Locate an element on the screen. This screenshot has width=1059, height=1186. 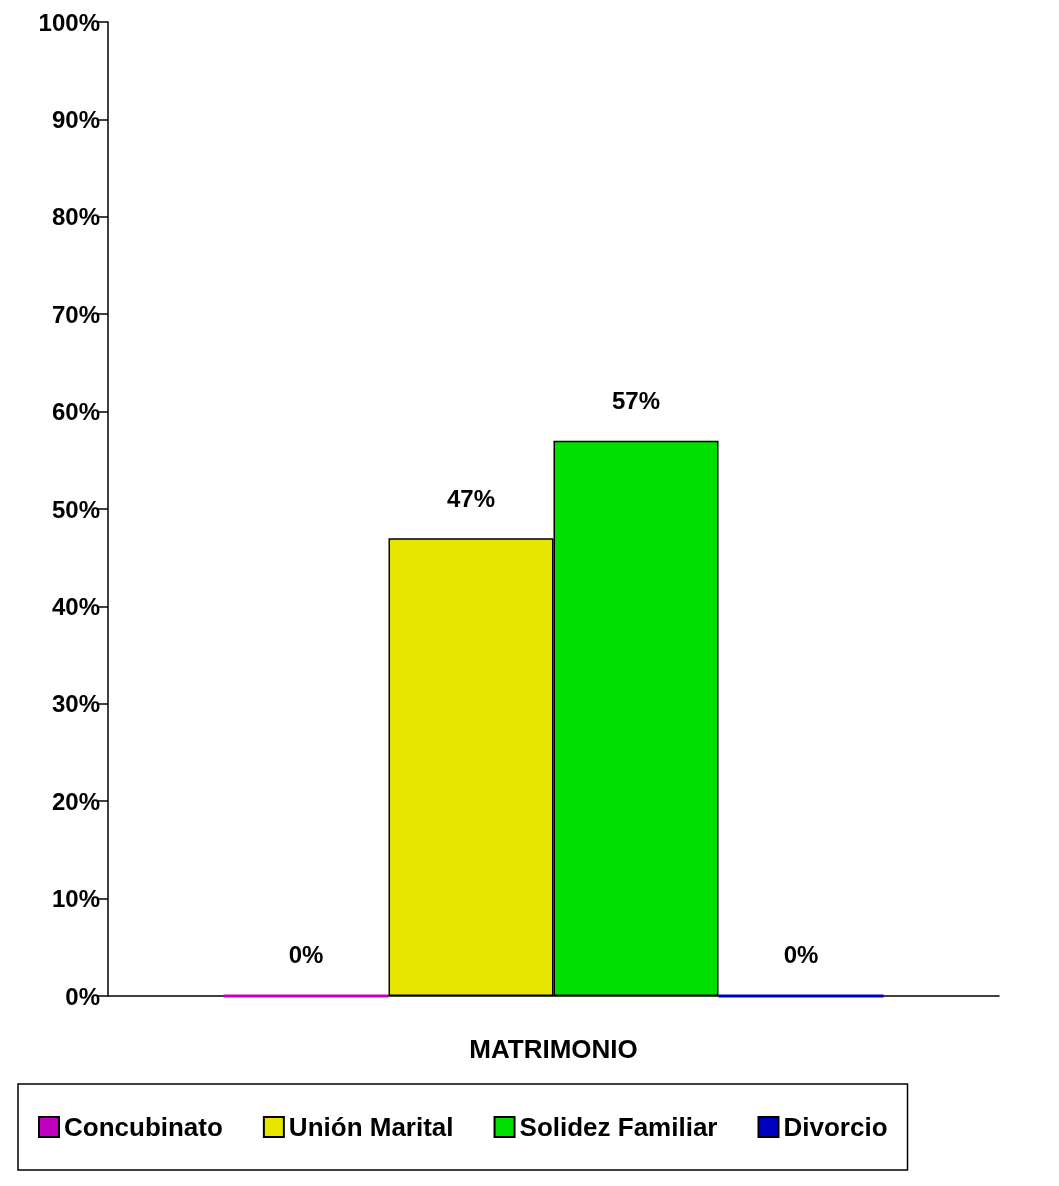
y-tick-label: 30% is located at coordinates (75, 704).